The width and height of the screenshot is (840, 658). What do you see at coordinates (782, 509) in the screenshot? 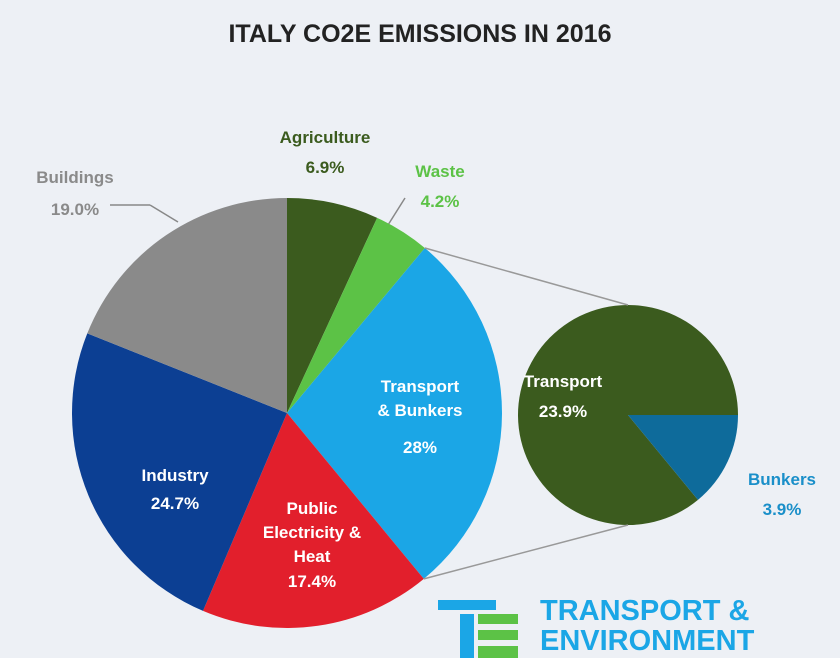
I see `value-label: 3.9%` at bounding box center [782, 509].